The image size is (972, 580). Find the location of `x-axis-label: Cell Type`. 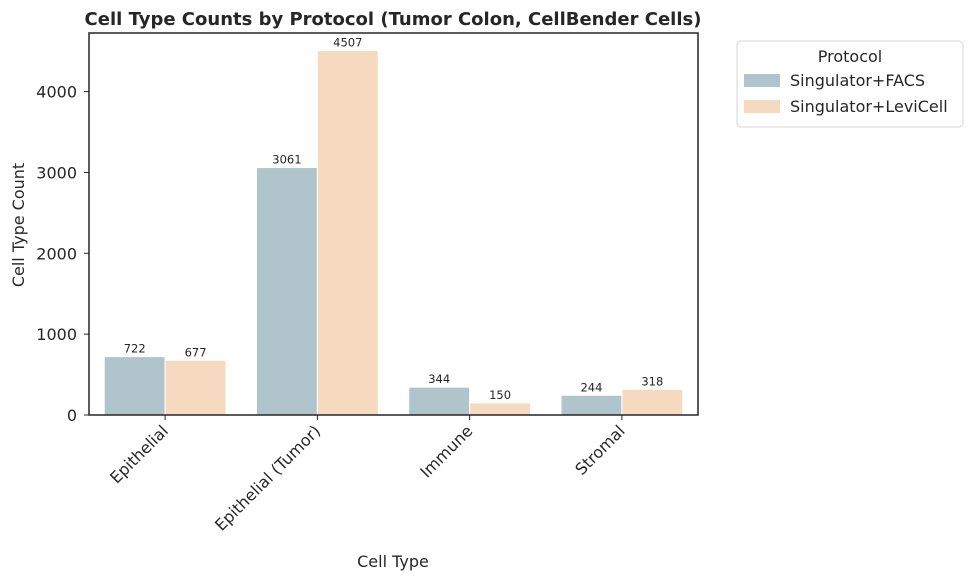

x-axis-label: Cell Type is located at coordinates (393, 561).